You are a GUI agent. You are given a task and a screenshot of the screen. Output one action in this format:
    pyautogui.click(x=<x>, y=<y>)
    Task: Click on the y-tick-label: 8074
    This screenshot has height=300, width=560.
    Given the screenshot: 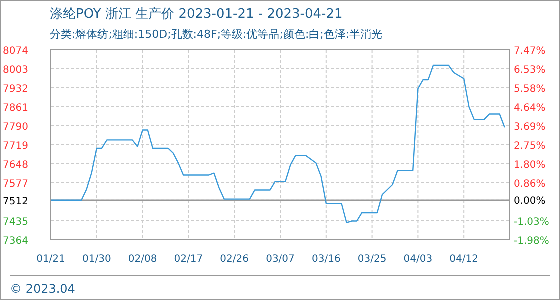 What is the action you would take?
    pyautogui.click(x=15, y=51)
    